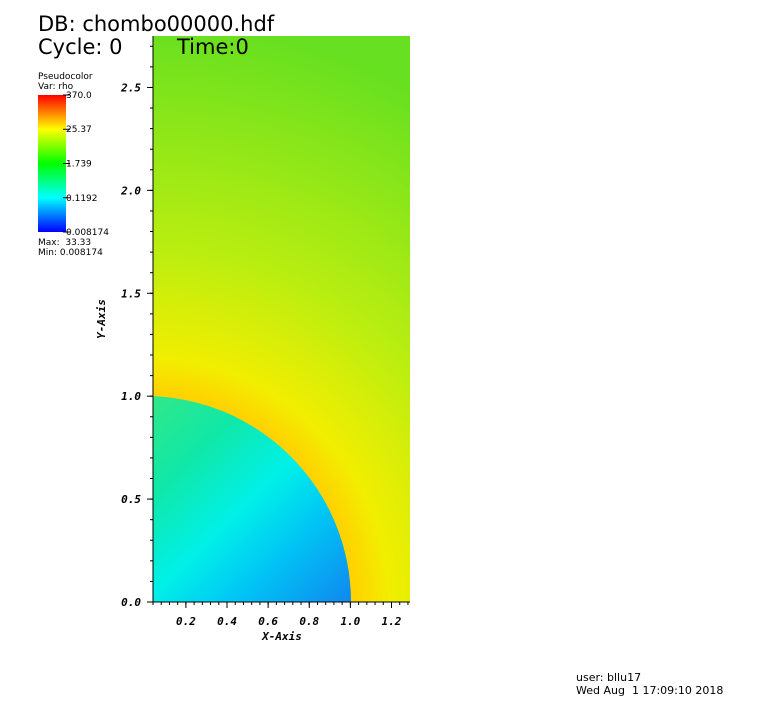  Describe the element at coordinates (156, 24) in the screenshot. I see `db-label: DB: chombo00000.hdf` at that location.